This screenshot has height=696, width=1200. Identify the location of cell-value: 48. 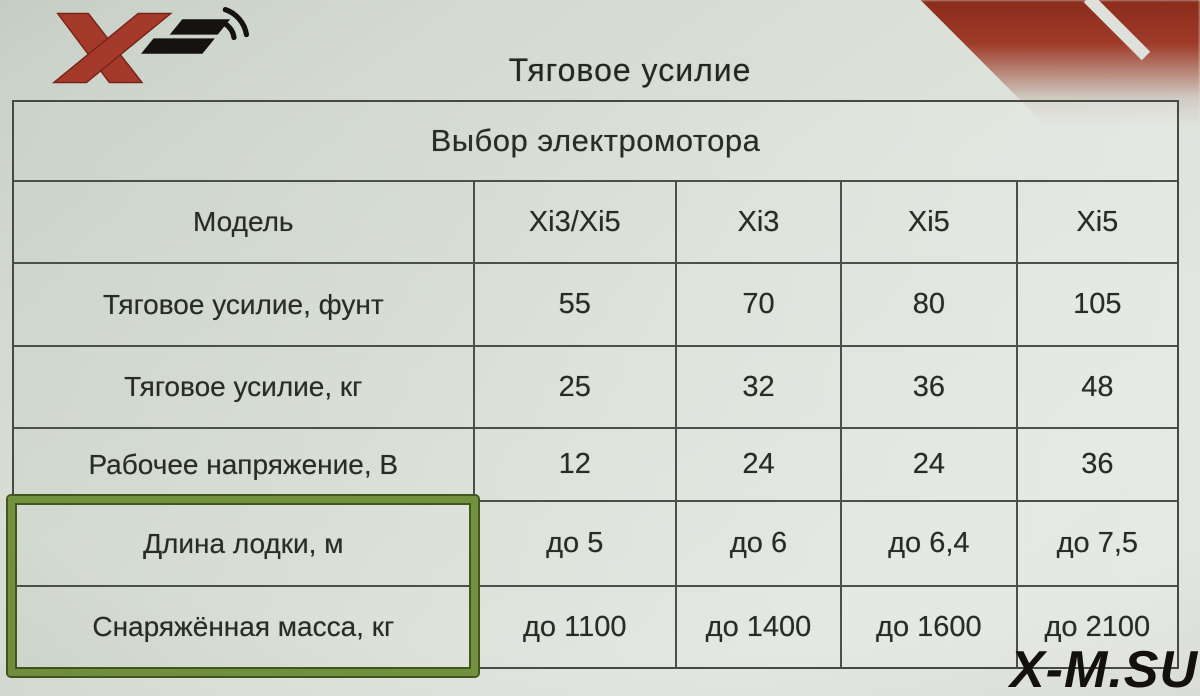
(1097, 388).